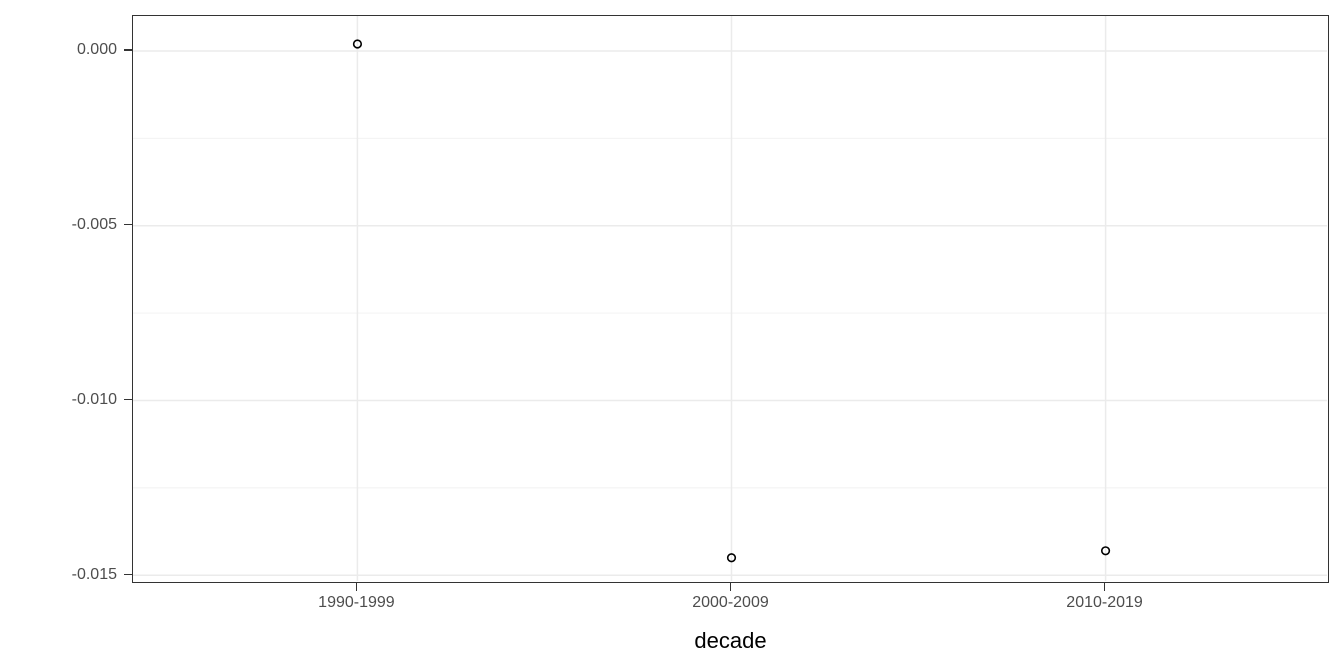 The width and height of the screenshot is (1344, 672). What do you see at coordinates (94, 399) in the screenshot?
I see `y-tick-label: -0.010` at bounding box center [94, 399].